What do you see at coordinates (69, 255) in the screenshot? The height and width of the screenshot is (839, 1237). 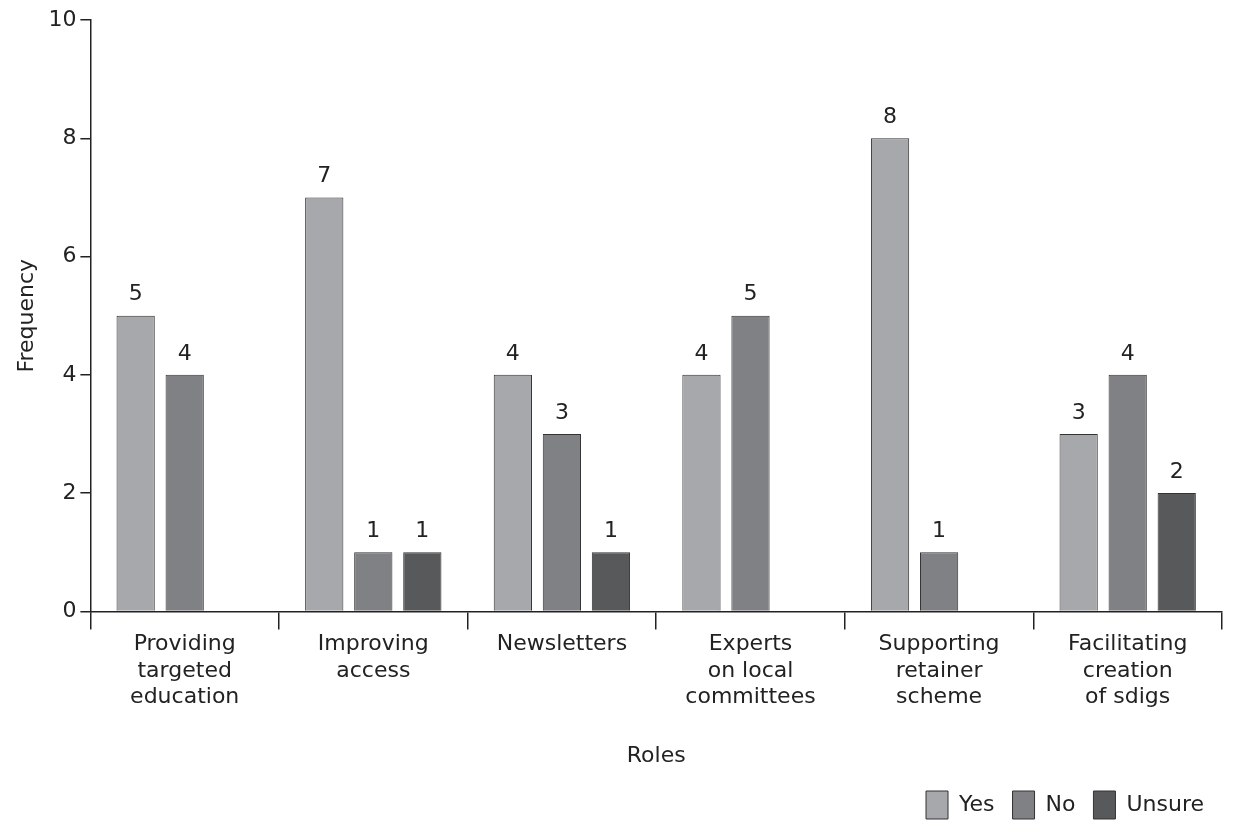 I see `y-tick-label: 6` at bounding box center [69, 255].